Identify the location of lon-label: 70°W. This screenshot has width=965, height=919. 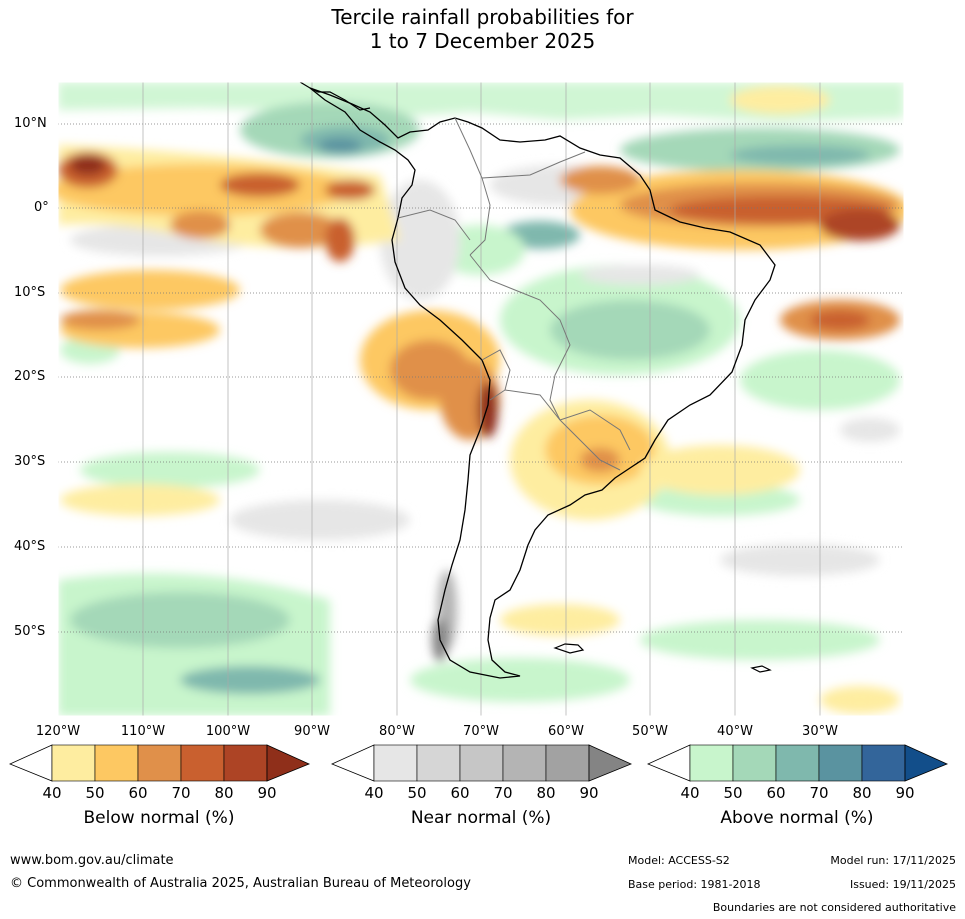
(481, 731).